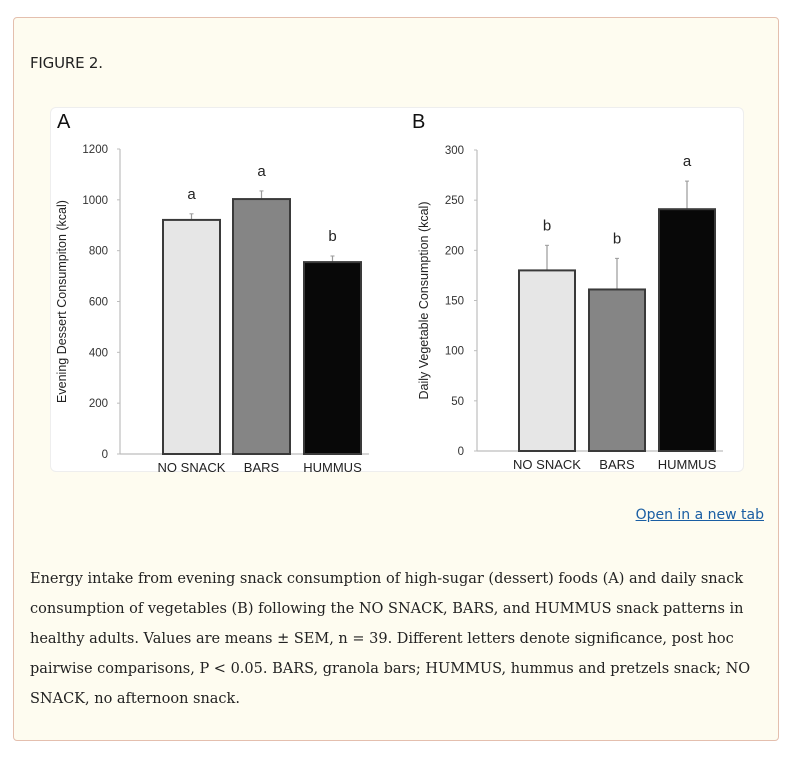 The image size is (794, 759). I want to click on y-tick-label: 600, so click(98, 303).